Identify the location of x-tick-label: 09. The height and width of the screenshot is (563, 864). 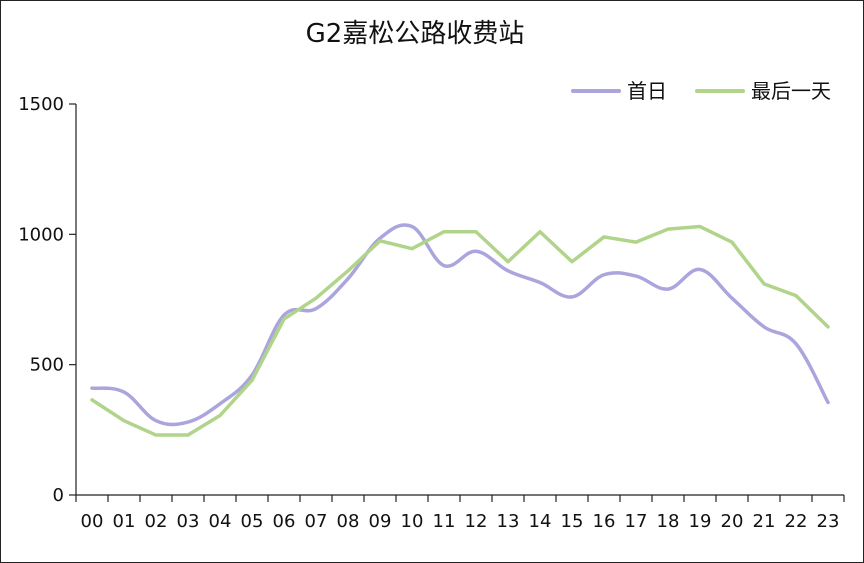
(380, 521).